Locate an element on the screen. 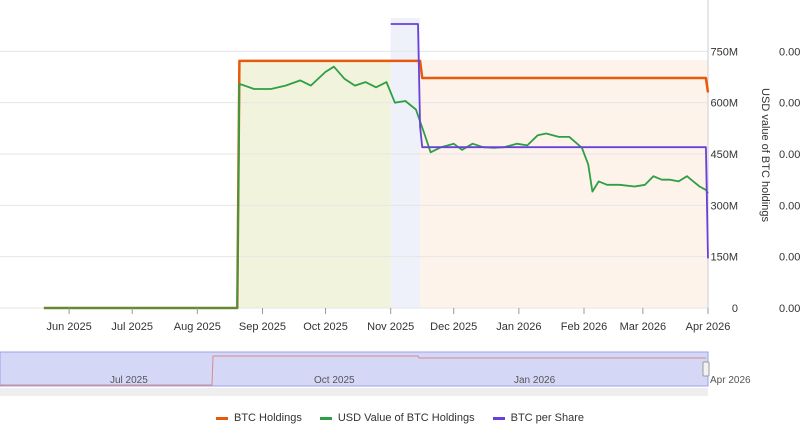 The width and height of the screenshot is (800, 445). bps-tick-label-5: 0.00 is located at coordinates (789, 52).